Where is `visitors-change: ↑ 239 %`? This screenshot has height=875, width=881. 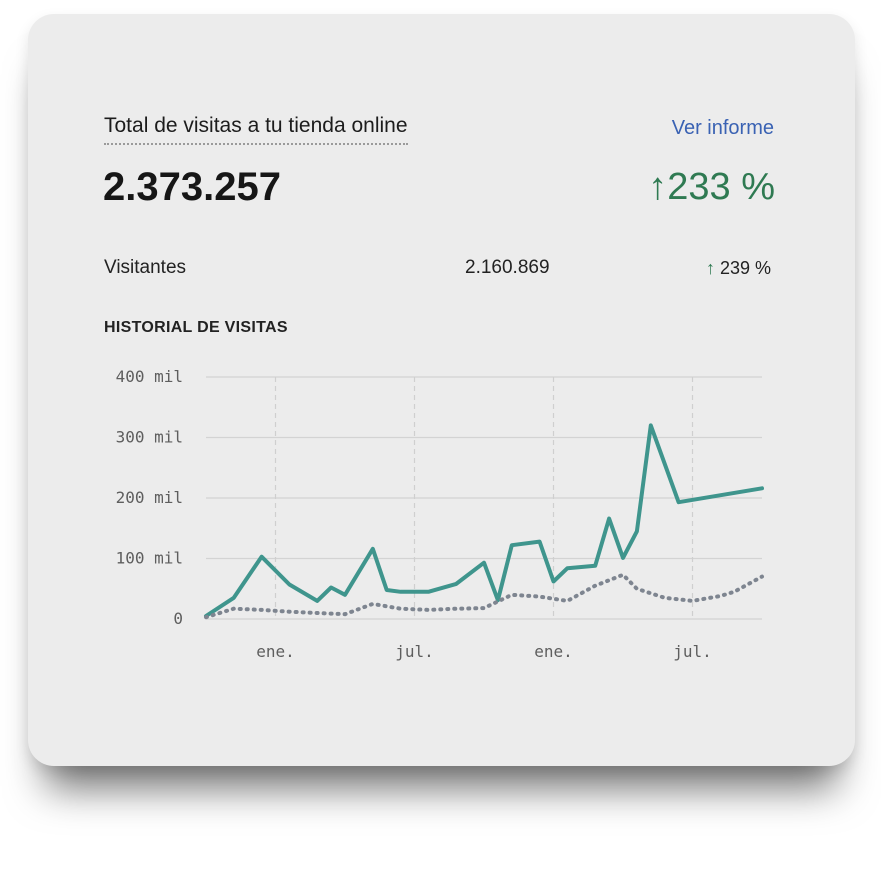
visitors-change: ↑ 239 % is located at coordinates (738, 268).